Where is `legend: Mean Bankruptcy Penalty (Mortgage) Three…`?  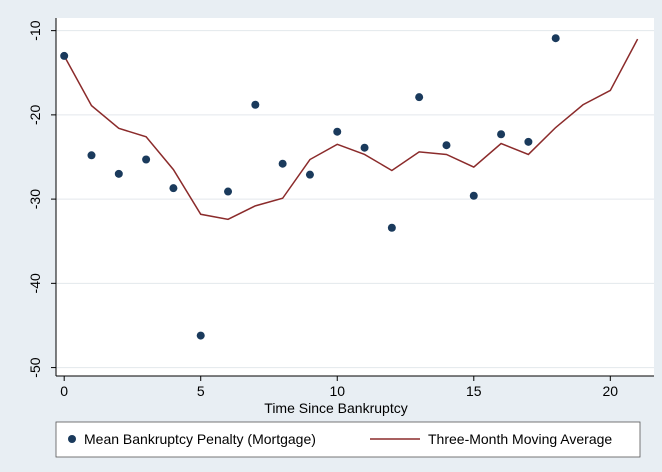
legend: Mean Bankruptcy Penalty (Mortgage) Three… is located at coordinates (348, 439).